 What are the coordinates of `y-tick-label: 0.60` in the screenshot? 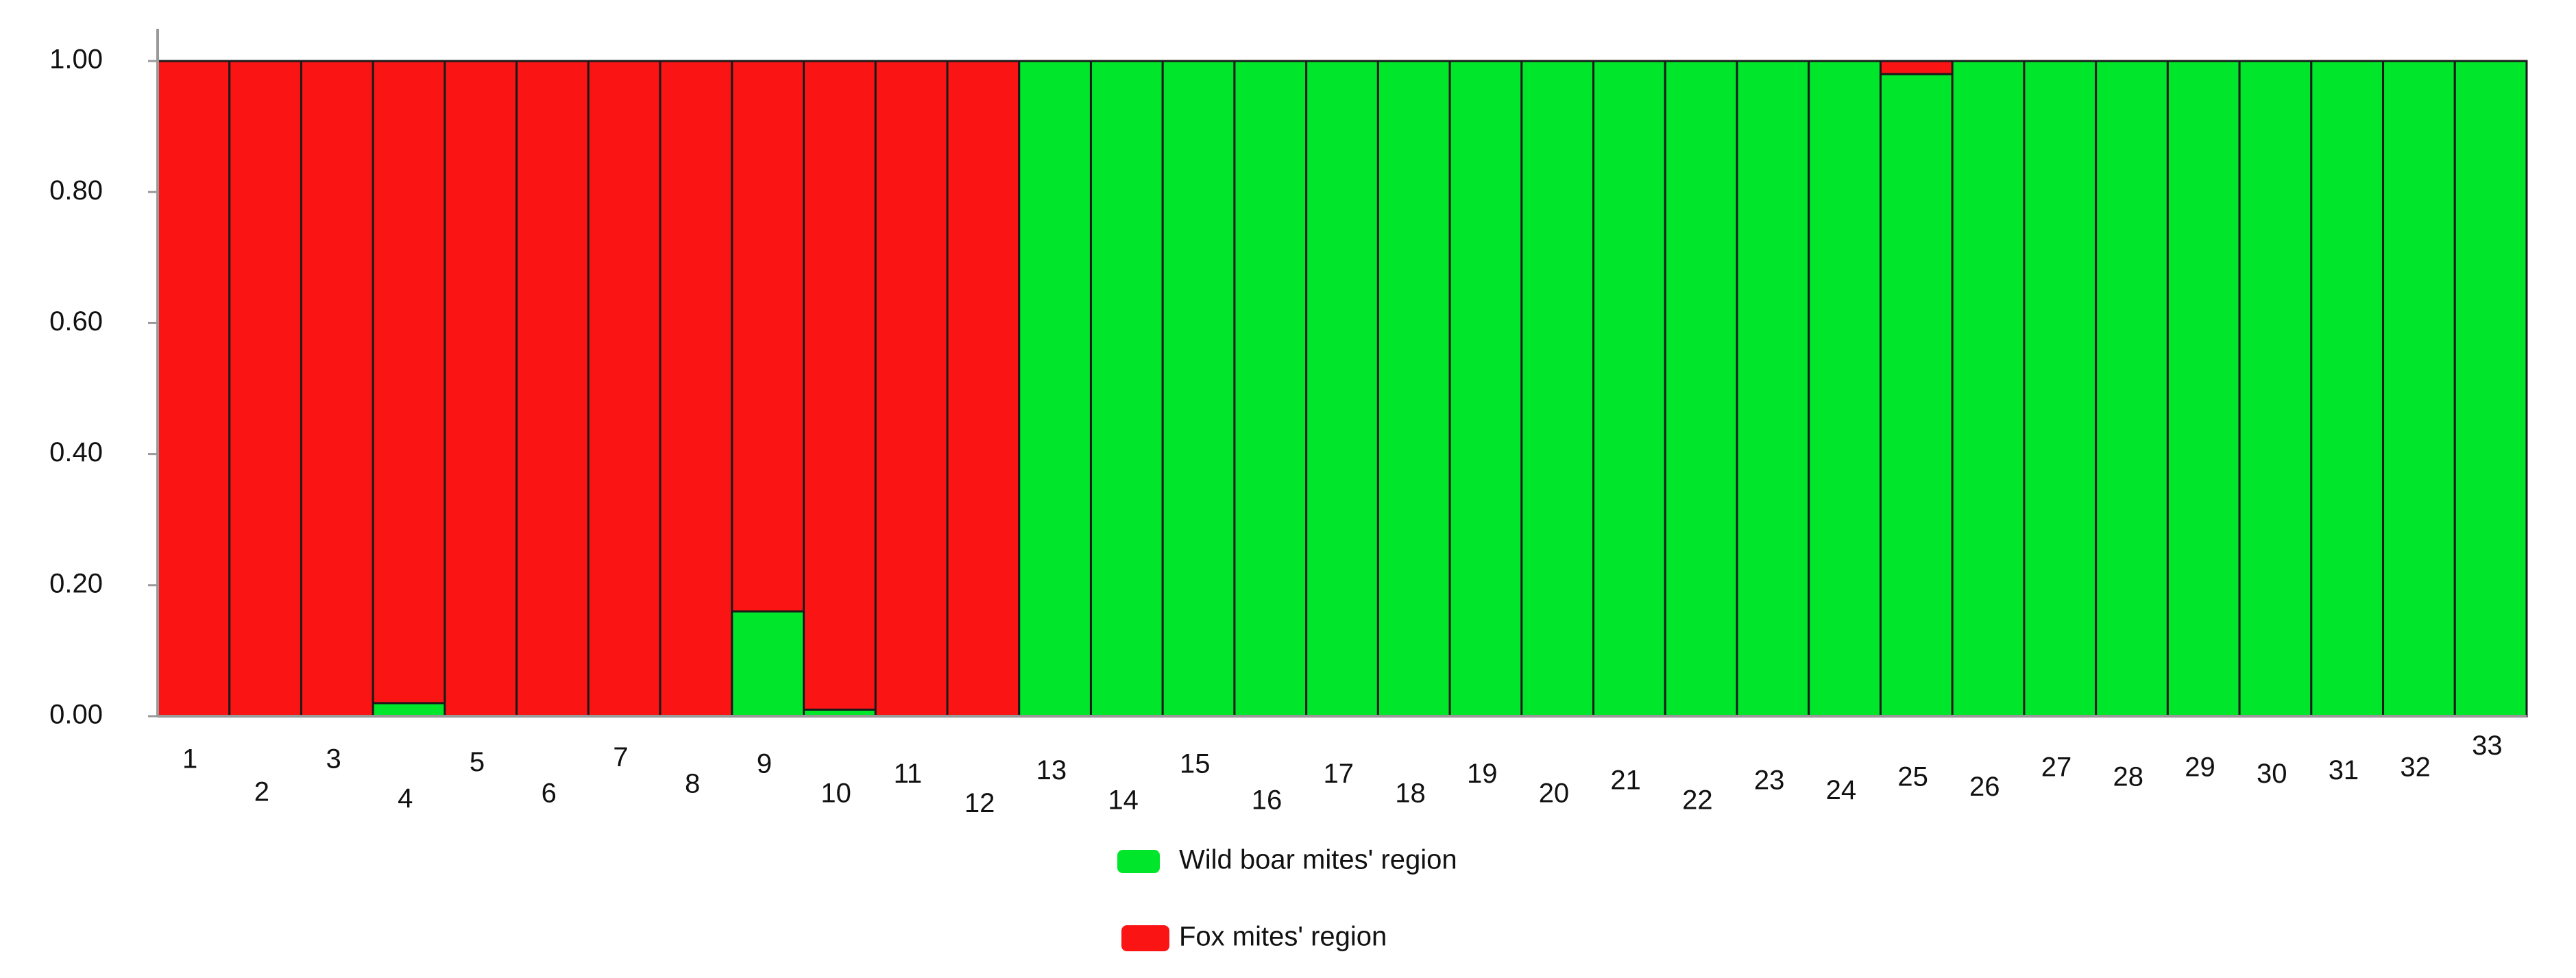 It's located at (76, 322).